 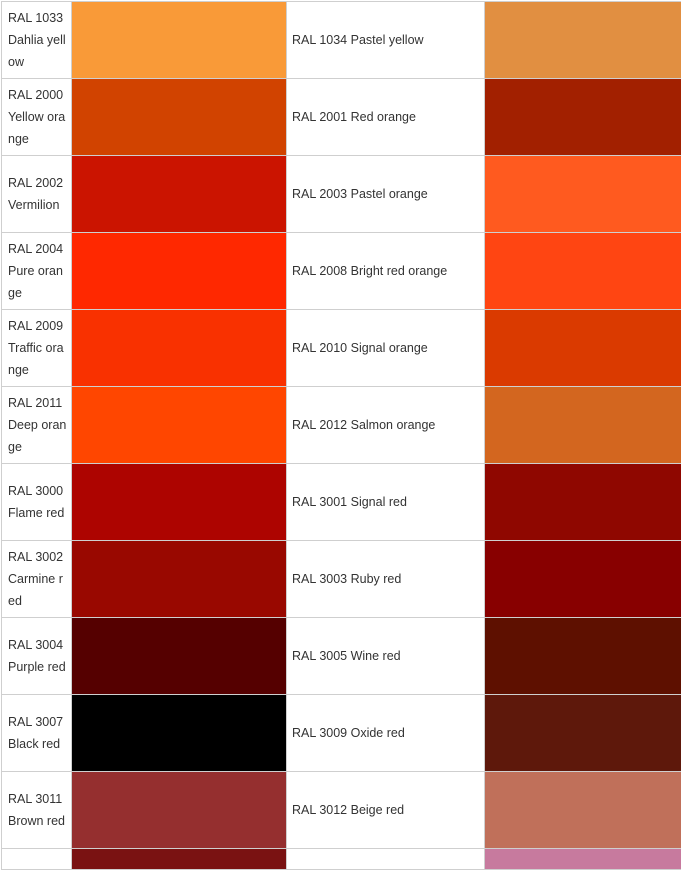 I want to click on color-name-left: RAL 3004 Purple red, so click(x=37, y=656).